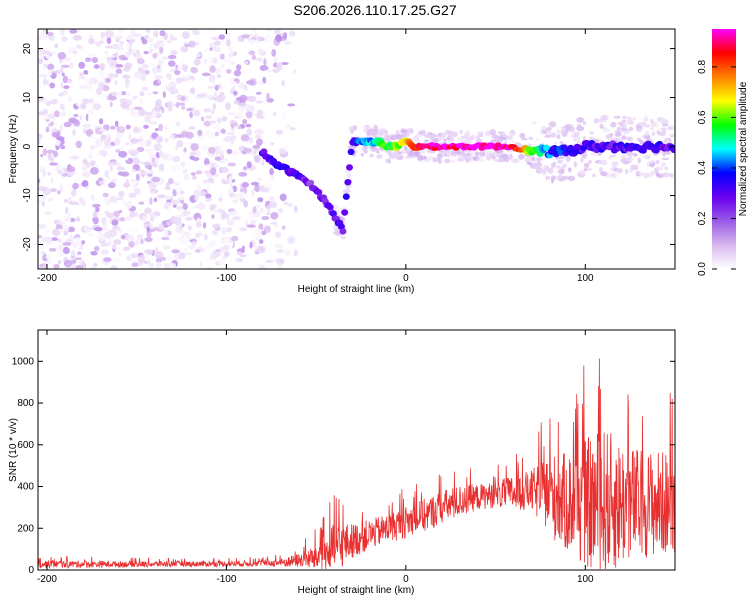 This screenshot has height=600, width=750. Describe the element at coordinates (702, 269) in the screenshot. I see `colorbar-tick-label: 0.0` at that location.